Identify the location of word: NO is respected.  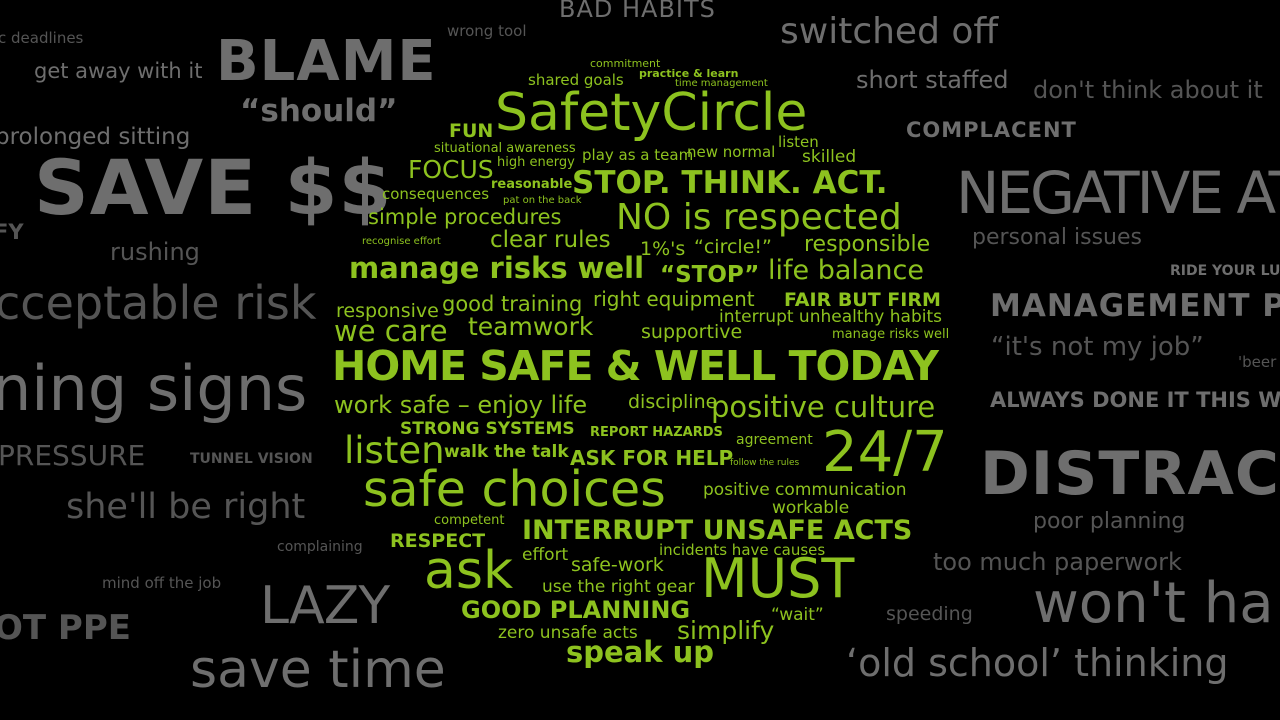
(759, 217).